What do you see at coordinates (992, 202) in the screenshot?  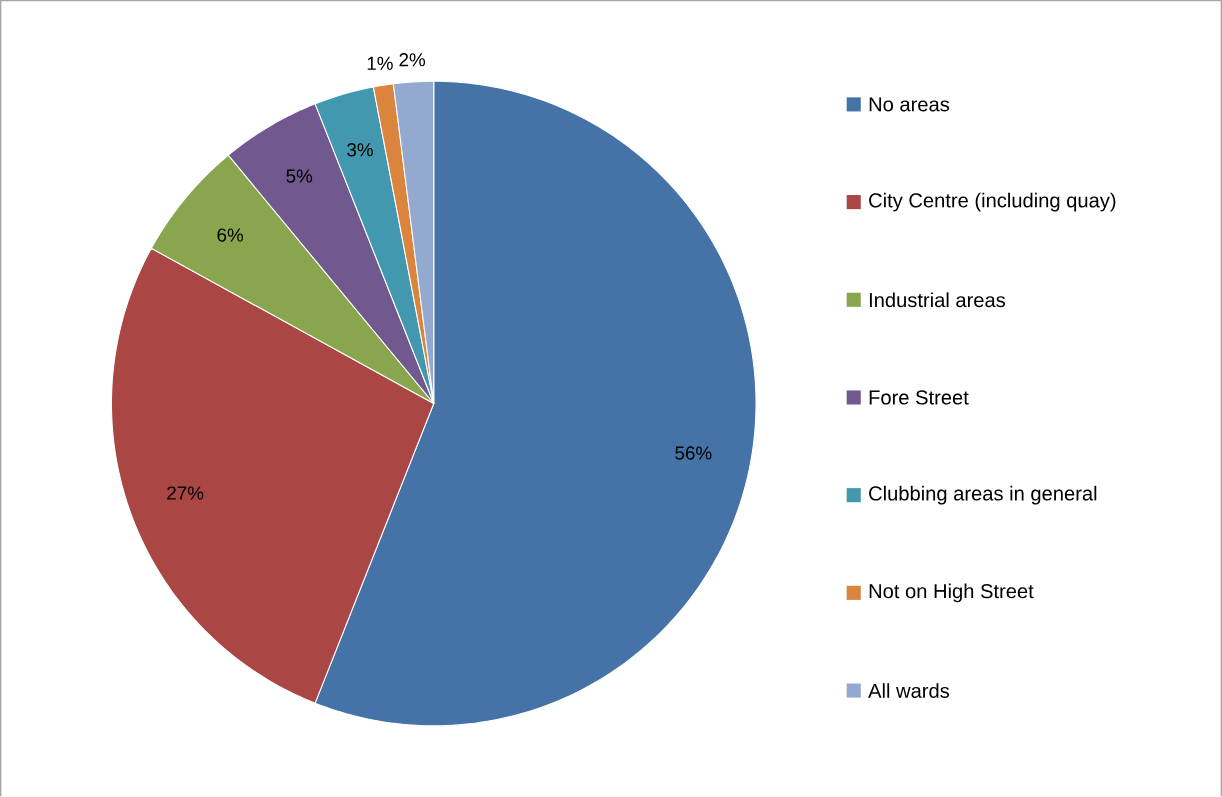 I see `legend-label: City Centre (including quay)` at bounding box center [992, 202].